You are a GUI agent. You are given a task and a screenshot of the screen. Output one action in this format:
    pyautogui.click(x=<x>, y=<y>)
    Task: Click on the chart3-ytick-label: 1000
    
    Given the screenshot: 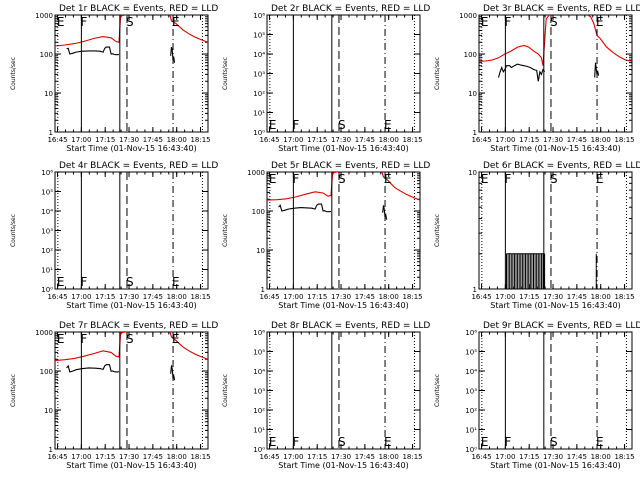 What is the action you would take?
    pyautogui.click(x=468, y=16)
    